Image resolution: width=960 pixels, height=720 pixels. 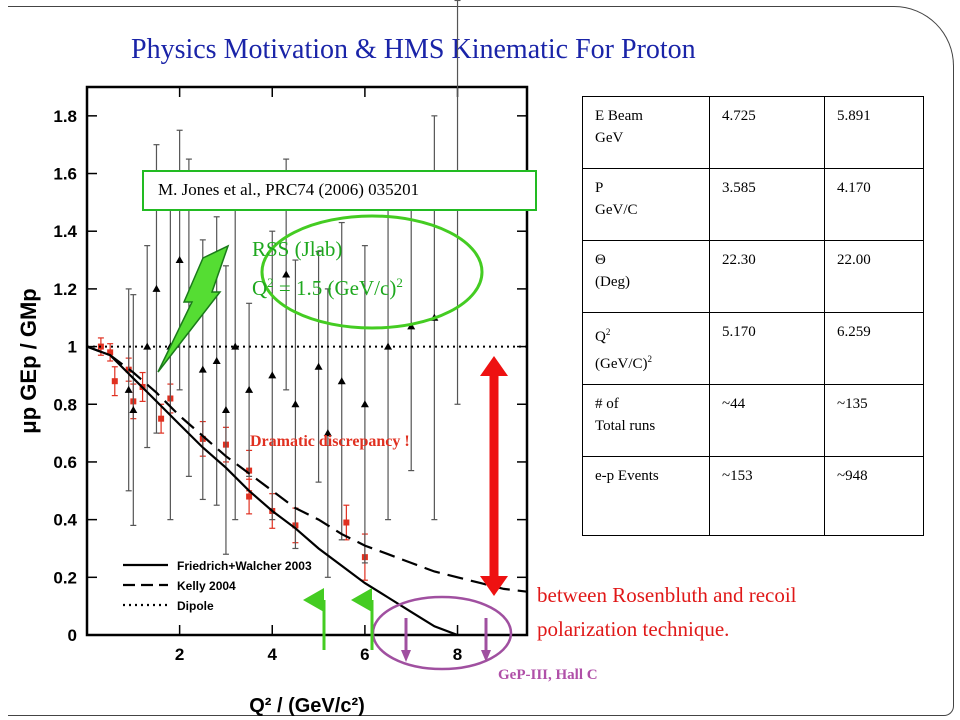 I want to click on y-tick-label: 1.4, so click(x=65, y=231).